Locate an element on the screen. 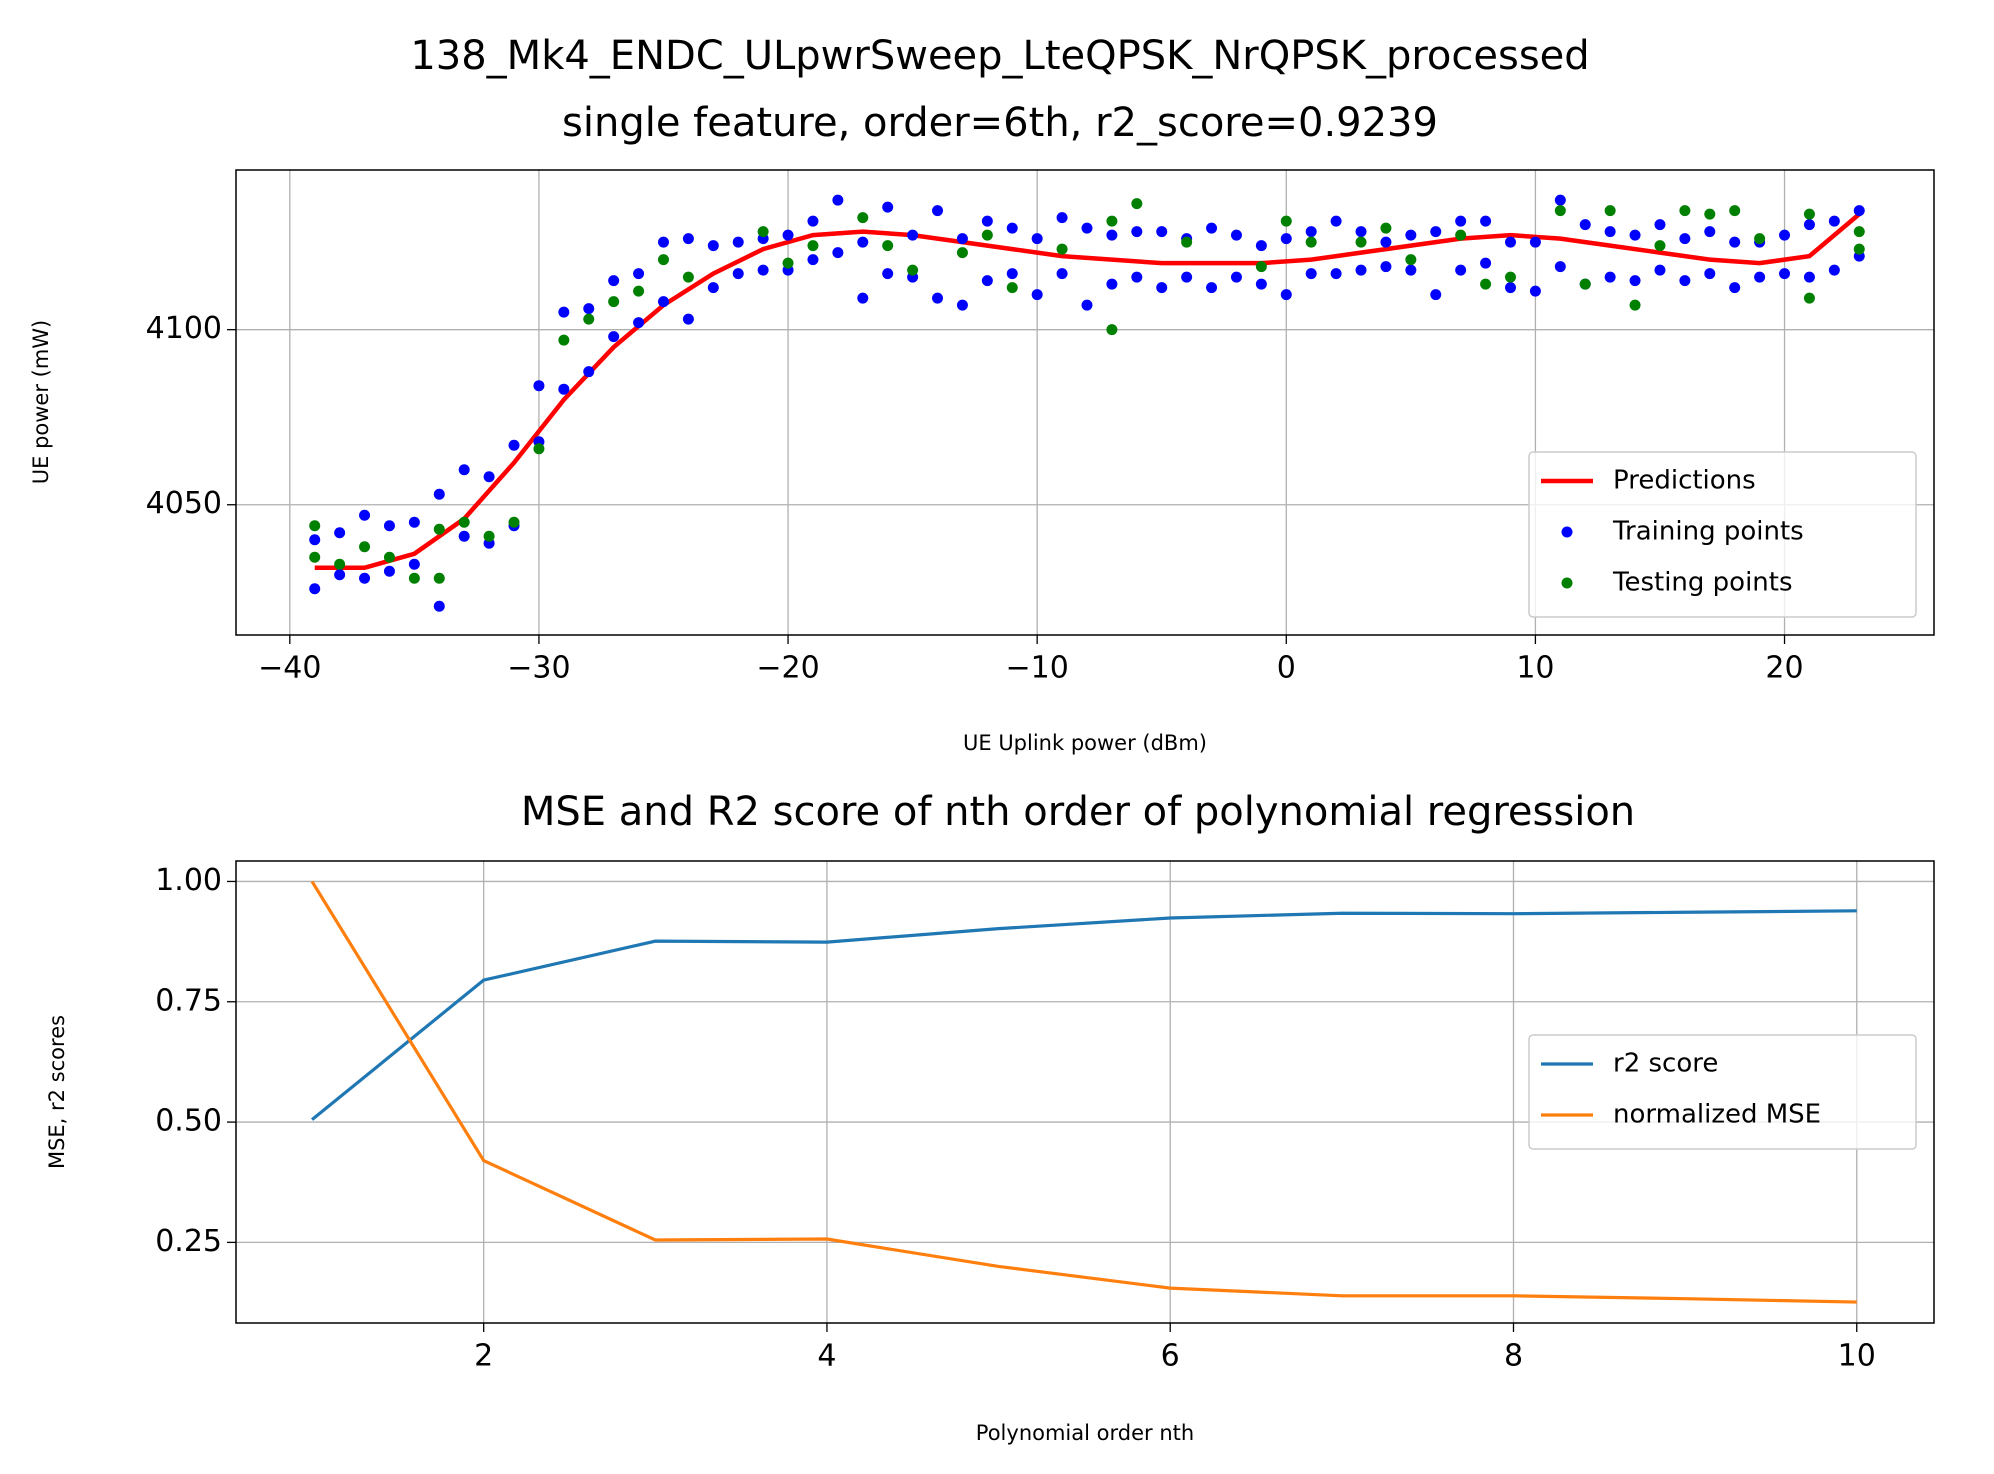  x-tick-label: −40 is located at coordinates (289, 668).